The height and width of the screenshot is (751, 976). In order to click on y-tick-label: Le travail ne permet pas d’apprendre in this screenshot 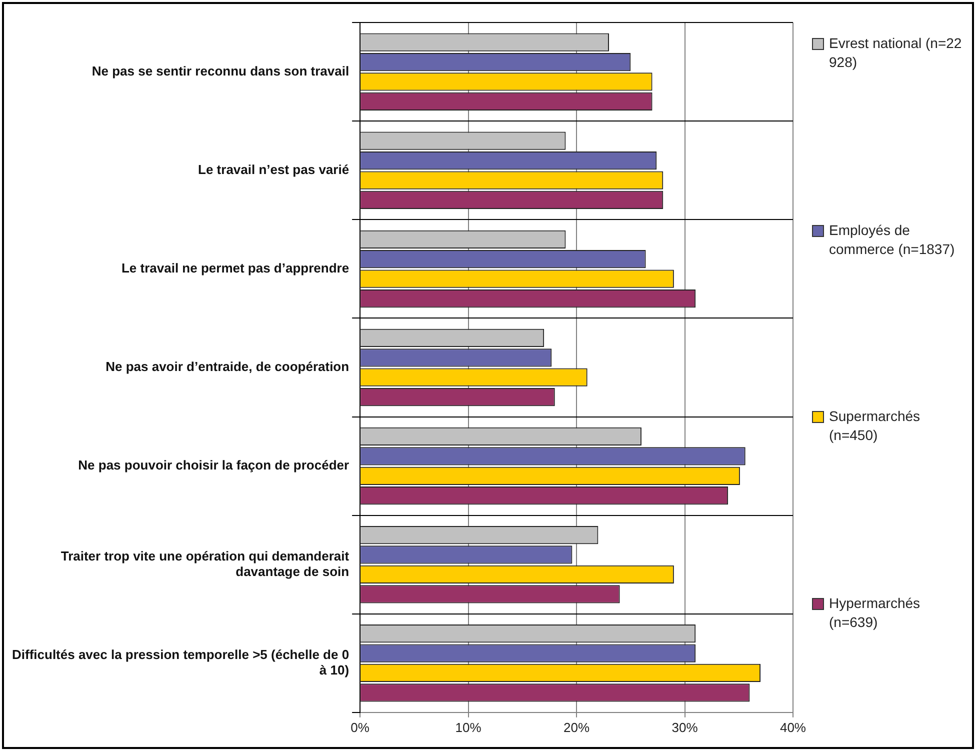, I will do `click(235, 268)`.